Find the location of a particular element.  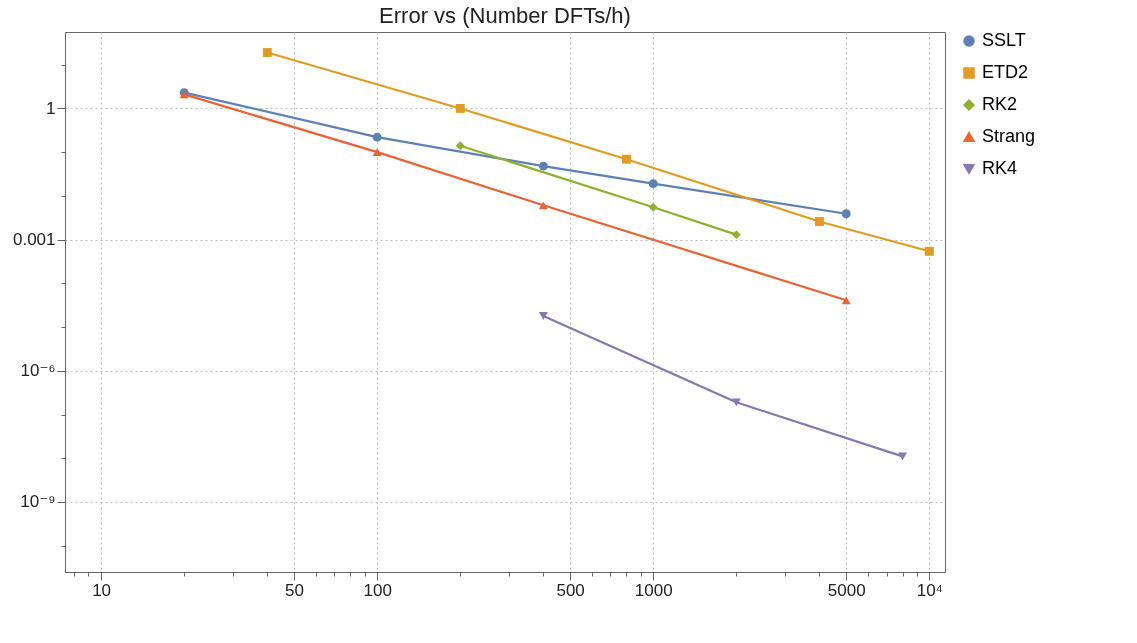

x-tick-label: 10 is located at coordinates (102, 590).